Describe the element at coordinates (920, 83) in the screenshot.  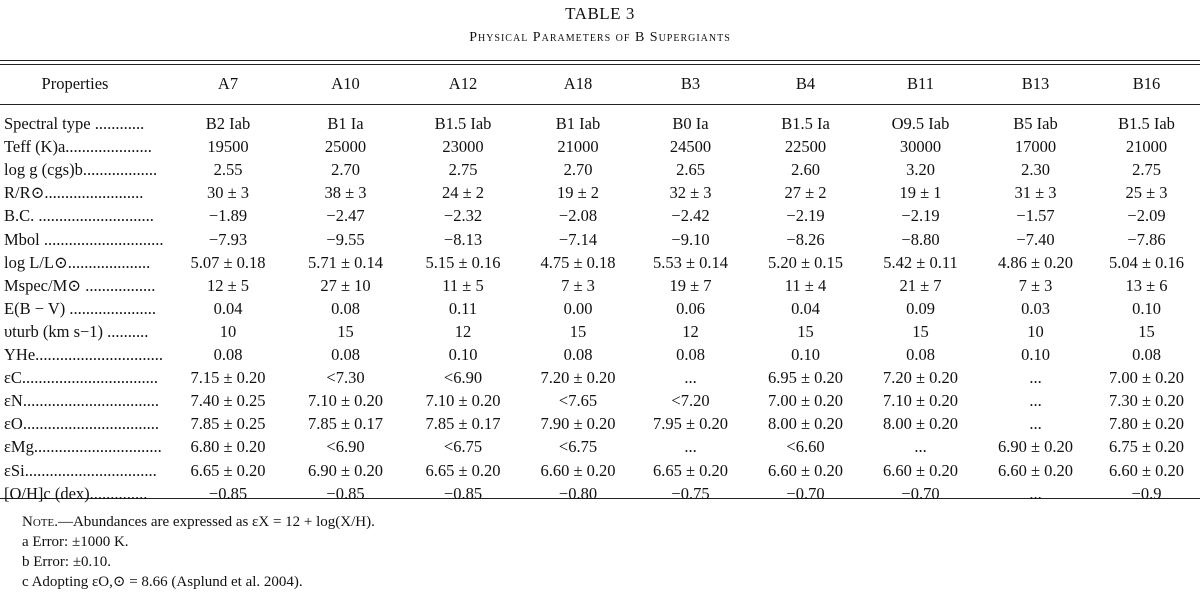
I see `header-b11: B11` at that location.